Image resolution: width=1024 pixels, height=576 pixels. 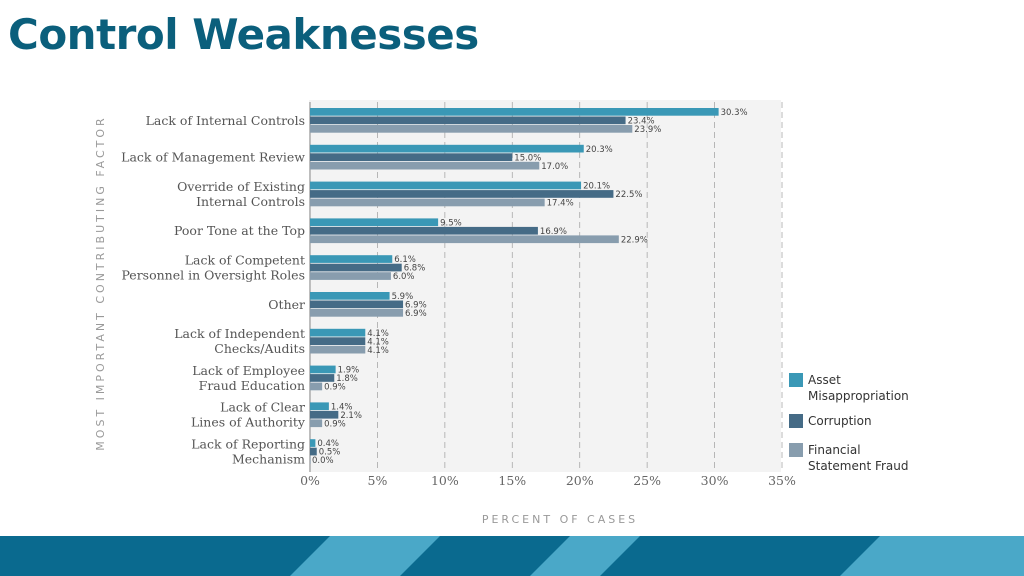 What do you see at coordinates (554, 167) in the screenshot?
I see `data-label: 17.0%` at bounding box center [554, 167].